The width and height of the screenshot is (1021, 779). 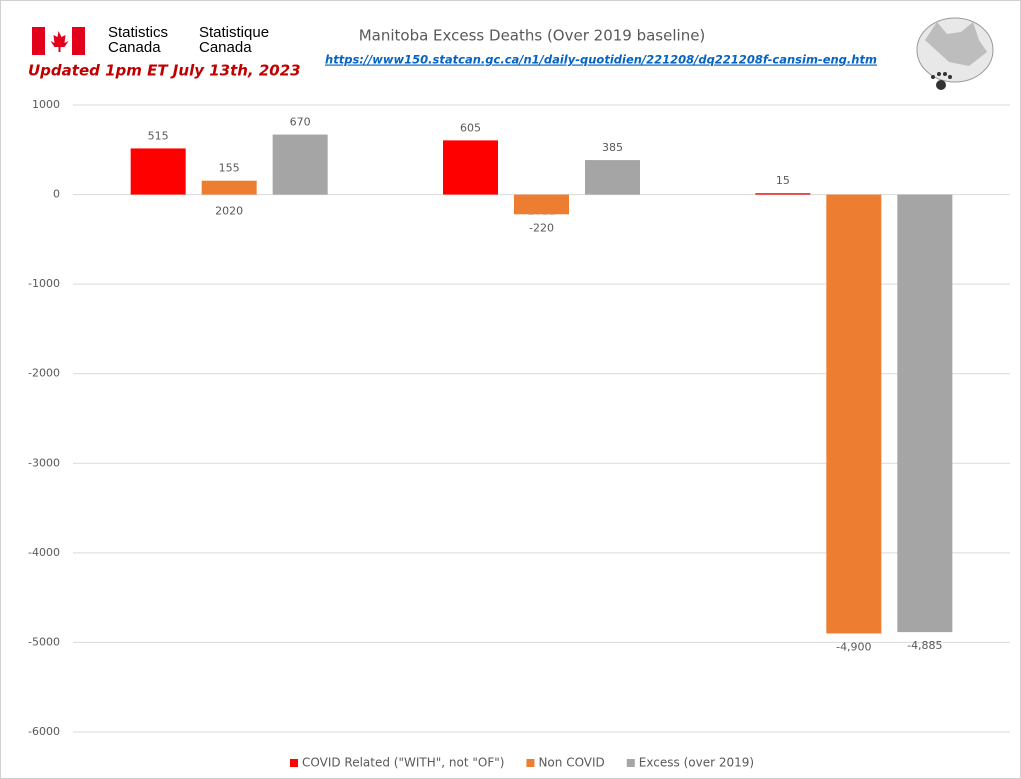 I want to click on legend-label: Excess (over 2019), so click(x=696, y=763).